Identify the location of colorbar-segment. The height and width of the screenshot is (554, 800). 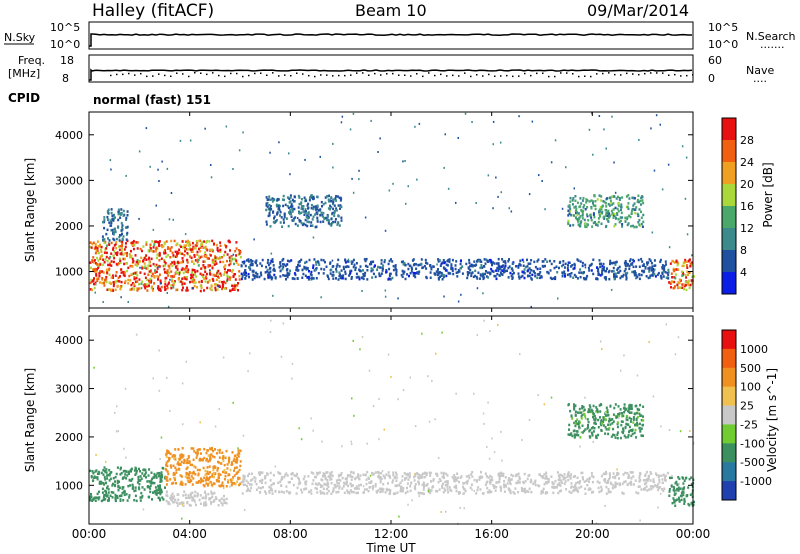
(729, 377).